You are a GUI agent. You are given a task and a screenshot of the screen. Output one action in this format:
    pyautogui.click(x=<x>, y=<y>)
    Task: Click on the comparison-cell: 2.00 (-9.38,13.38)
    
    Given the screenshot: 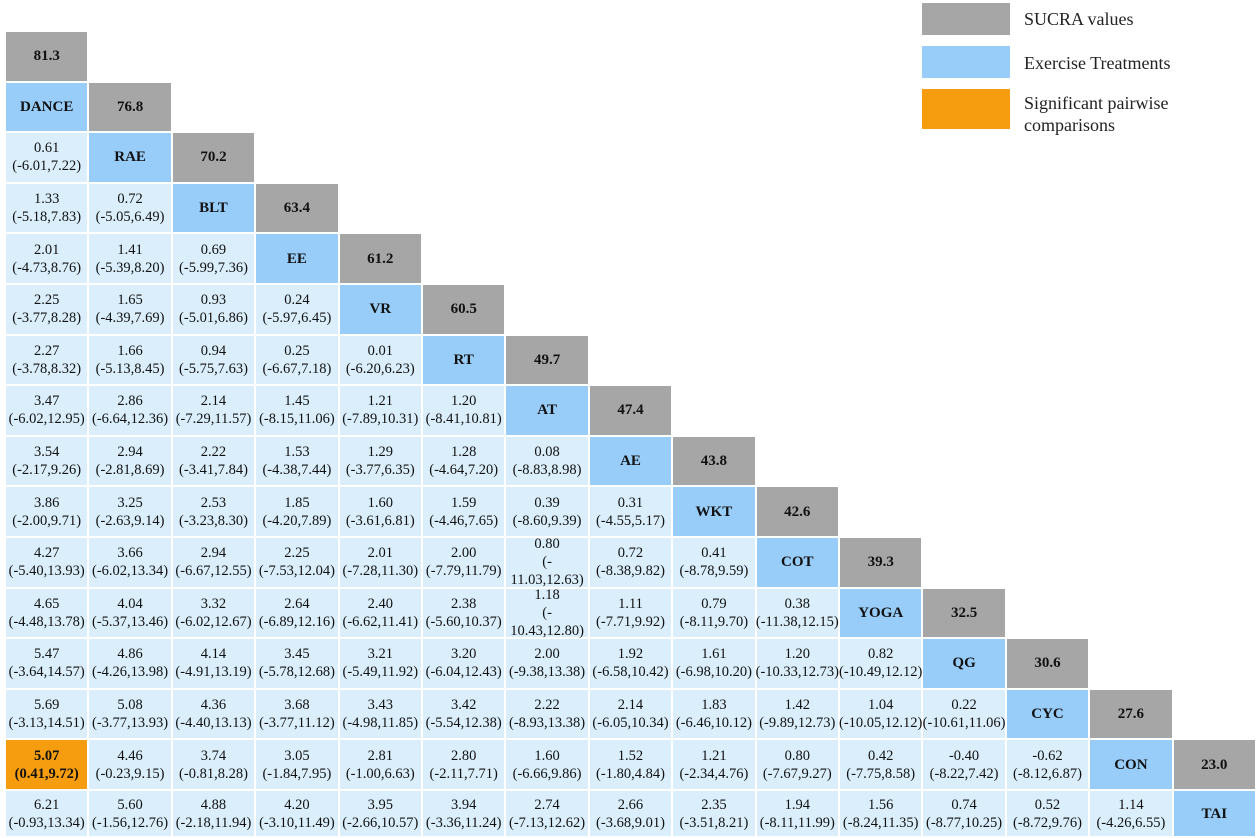 What is the action you would take?
    pyautogui.click(x=547, y=663)
    